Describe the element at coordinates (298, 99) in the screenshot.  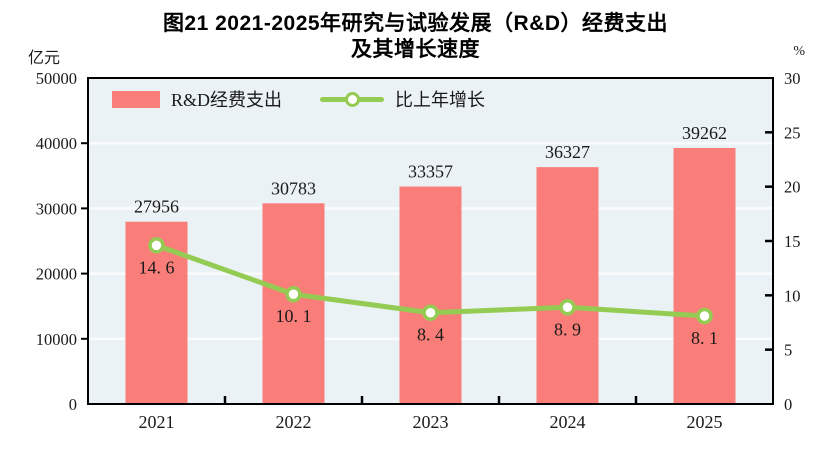
I see `chart-legend: R&D经费支出 比上年增长` at that location.